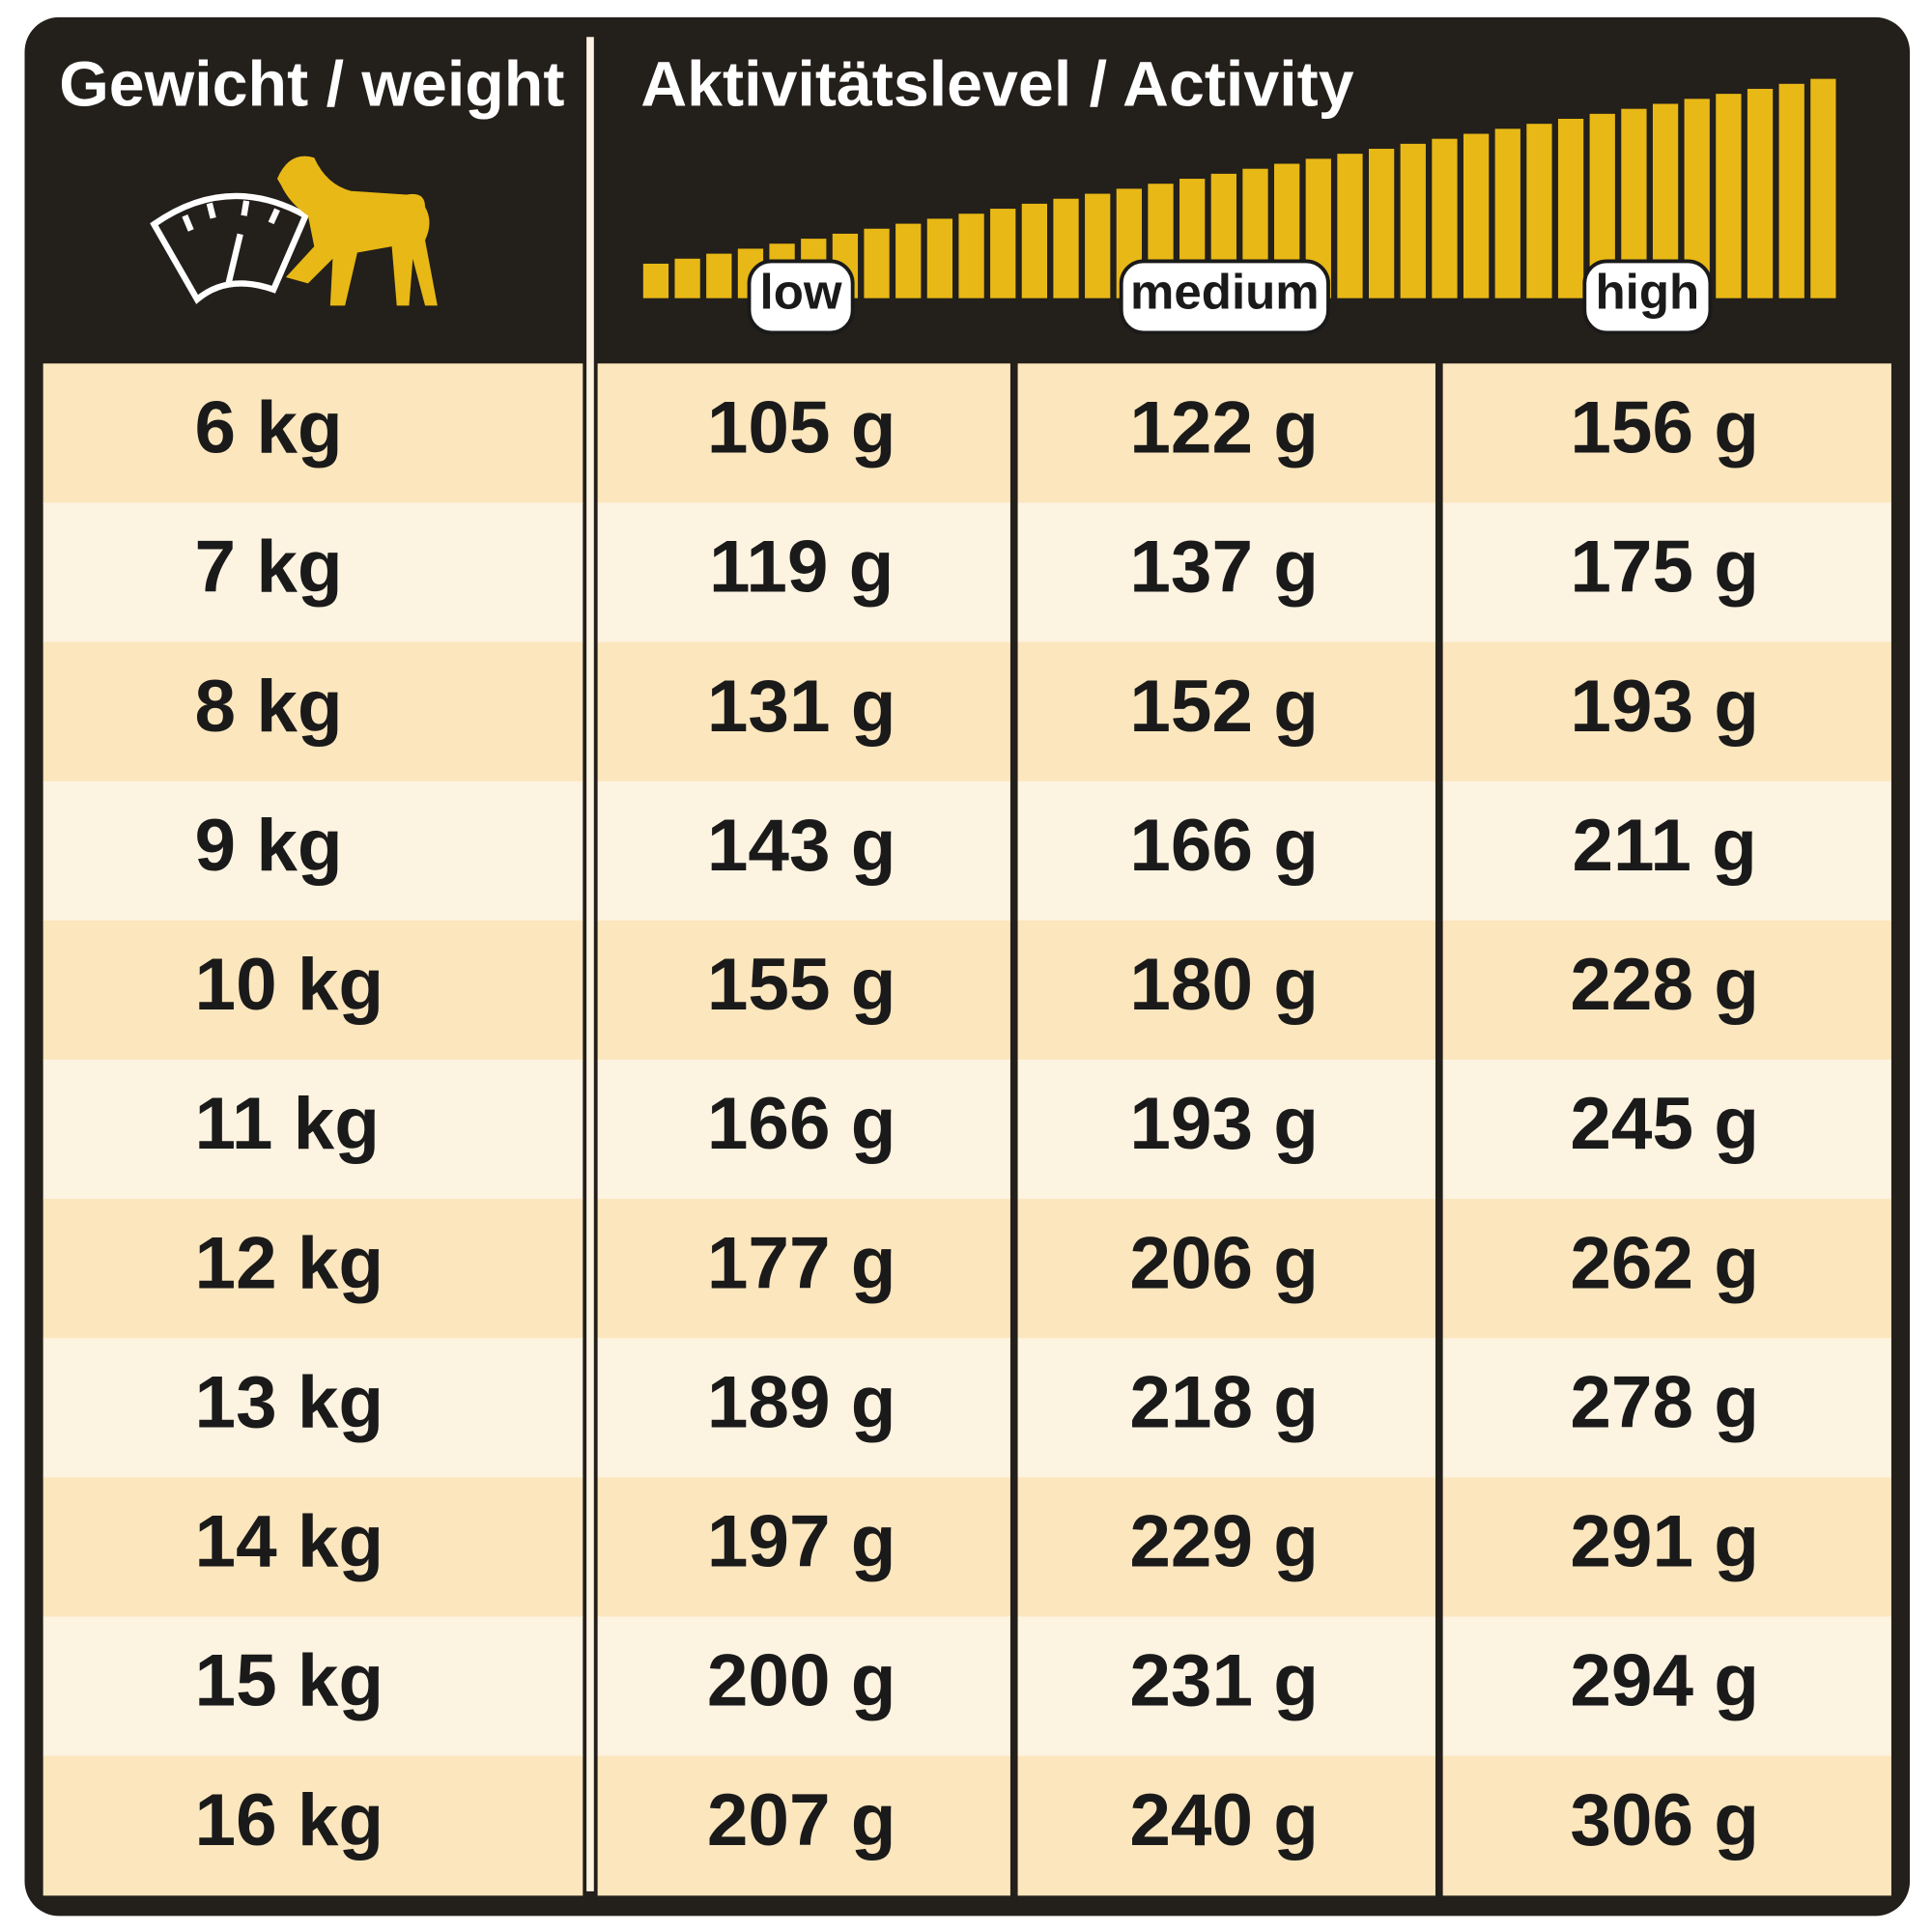 The width and height of the screenshot is (1932, 1932). What do you see at coordinates (801, 428) in the screenshot?
I see `amount-cell: 105 g` at bounding box center [801, 428].